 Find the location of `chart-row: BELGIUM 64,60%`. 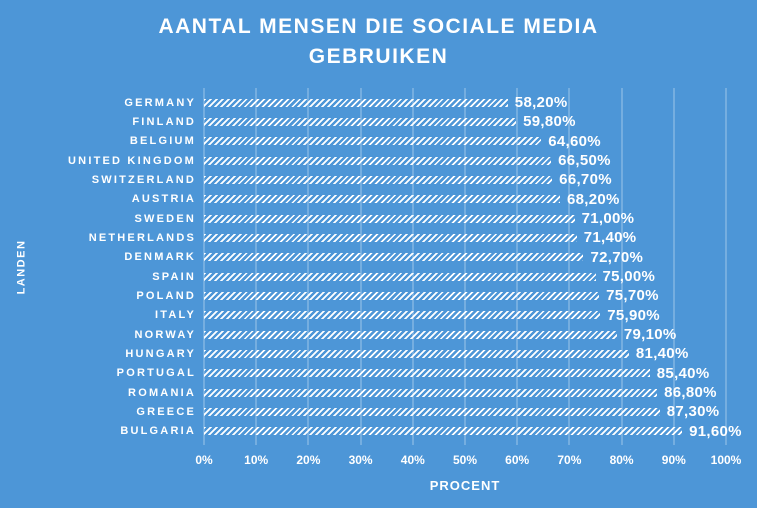

chart-row: BELGIUM 64,60% is located at coordinates (363, 141).